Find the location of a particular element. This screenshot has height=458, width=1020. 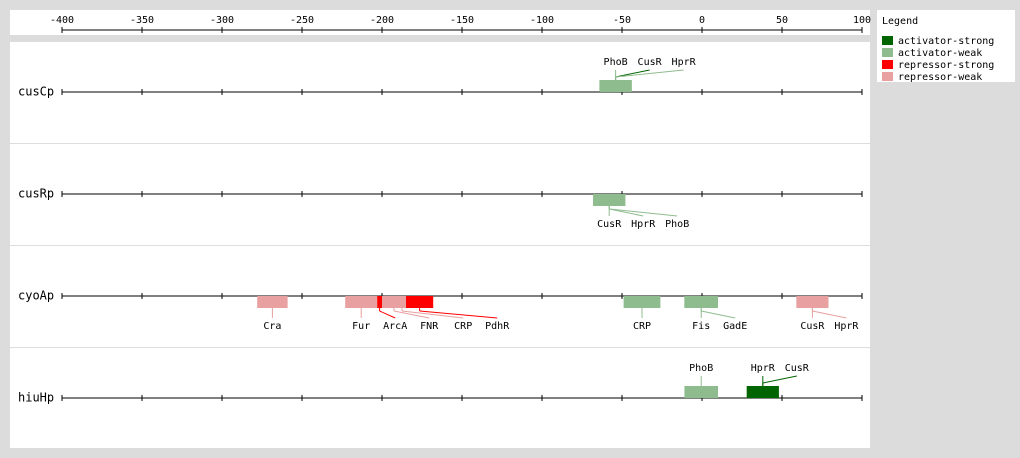

axis-tick-label: -150 is located at coordinates (462, 20).